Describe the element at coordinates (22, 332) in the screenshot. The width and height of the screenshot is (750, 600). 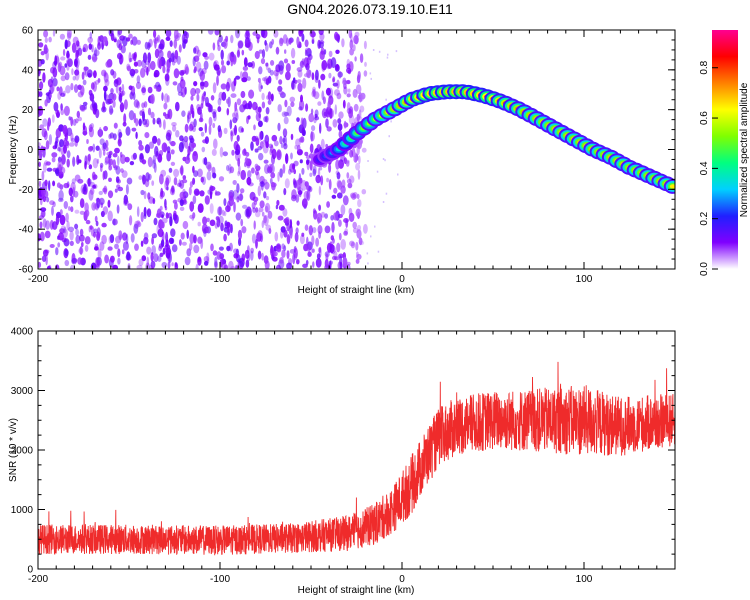
I see `y-tick-label: 4000` at that location.